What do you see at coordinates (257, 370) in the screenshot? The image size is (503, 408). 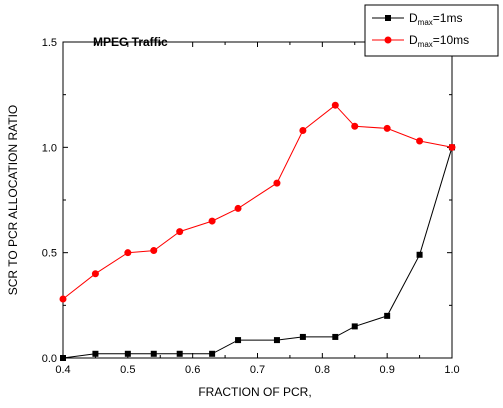 I see `x-tick-label: 0.7` at bounding box center [257, 370].